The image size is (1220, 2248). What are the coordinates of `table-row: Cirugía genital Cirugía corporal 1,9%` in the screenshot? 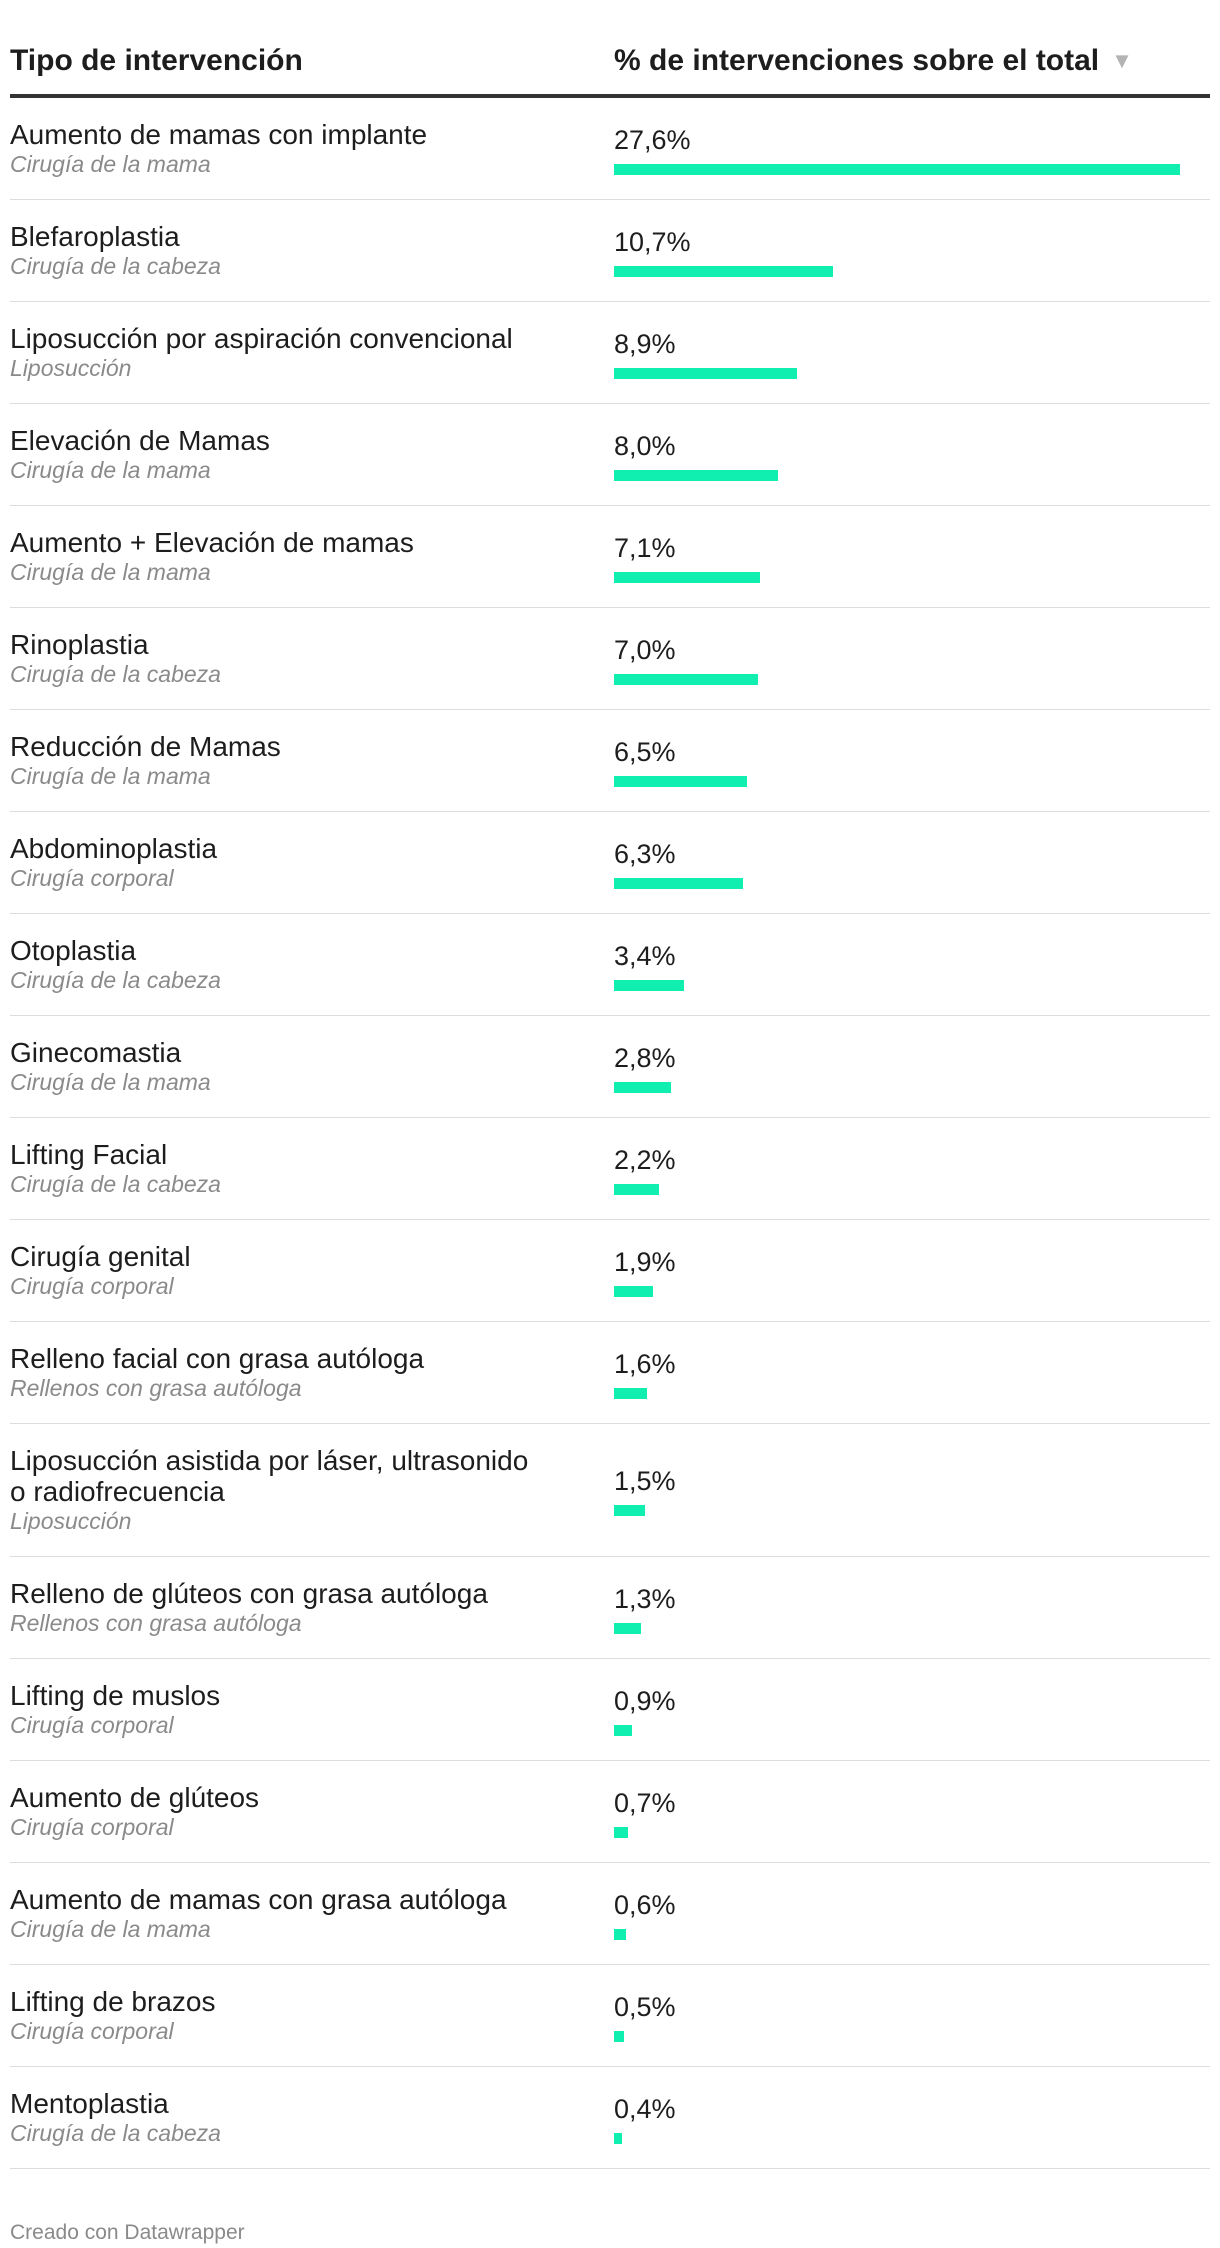 It's located at (610, 1271).